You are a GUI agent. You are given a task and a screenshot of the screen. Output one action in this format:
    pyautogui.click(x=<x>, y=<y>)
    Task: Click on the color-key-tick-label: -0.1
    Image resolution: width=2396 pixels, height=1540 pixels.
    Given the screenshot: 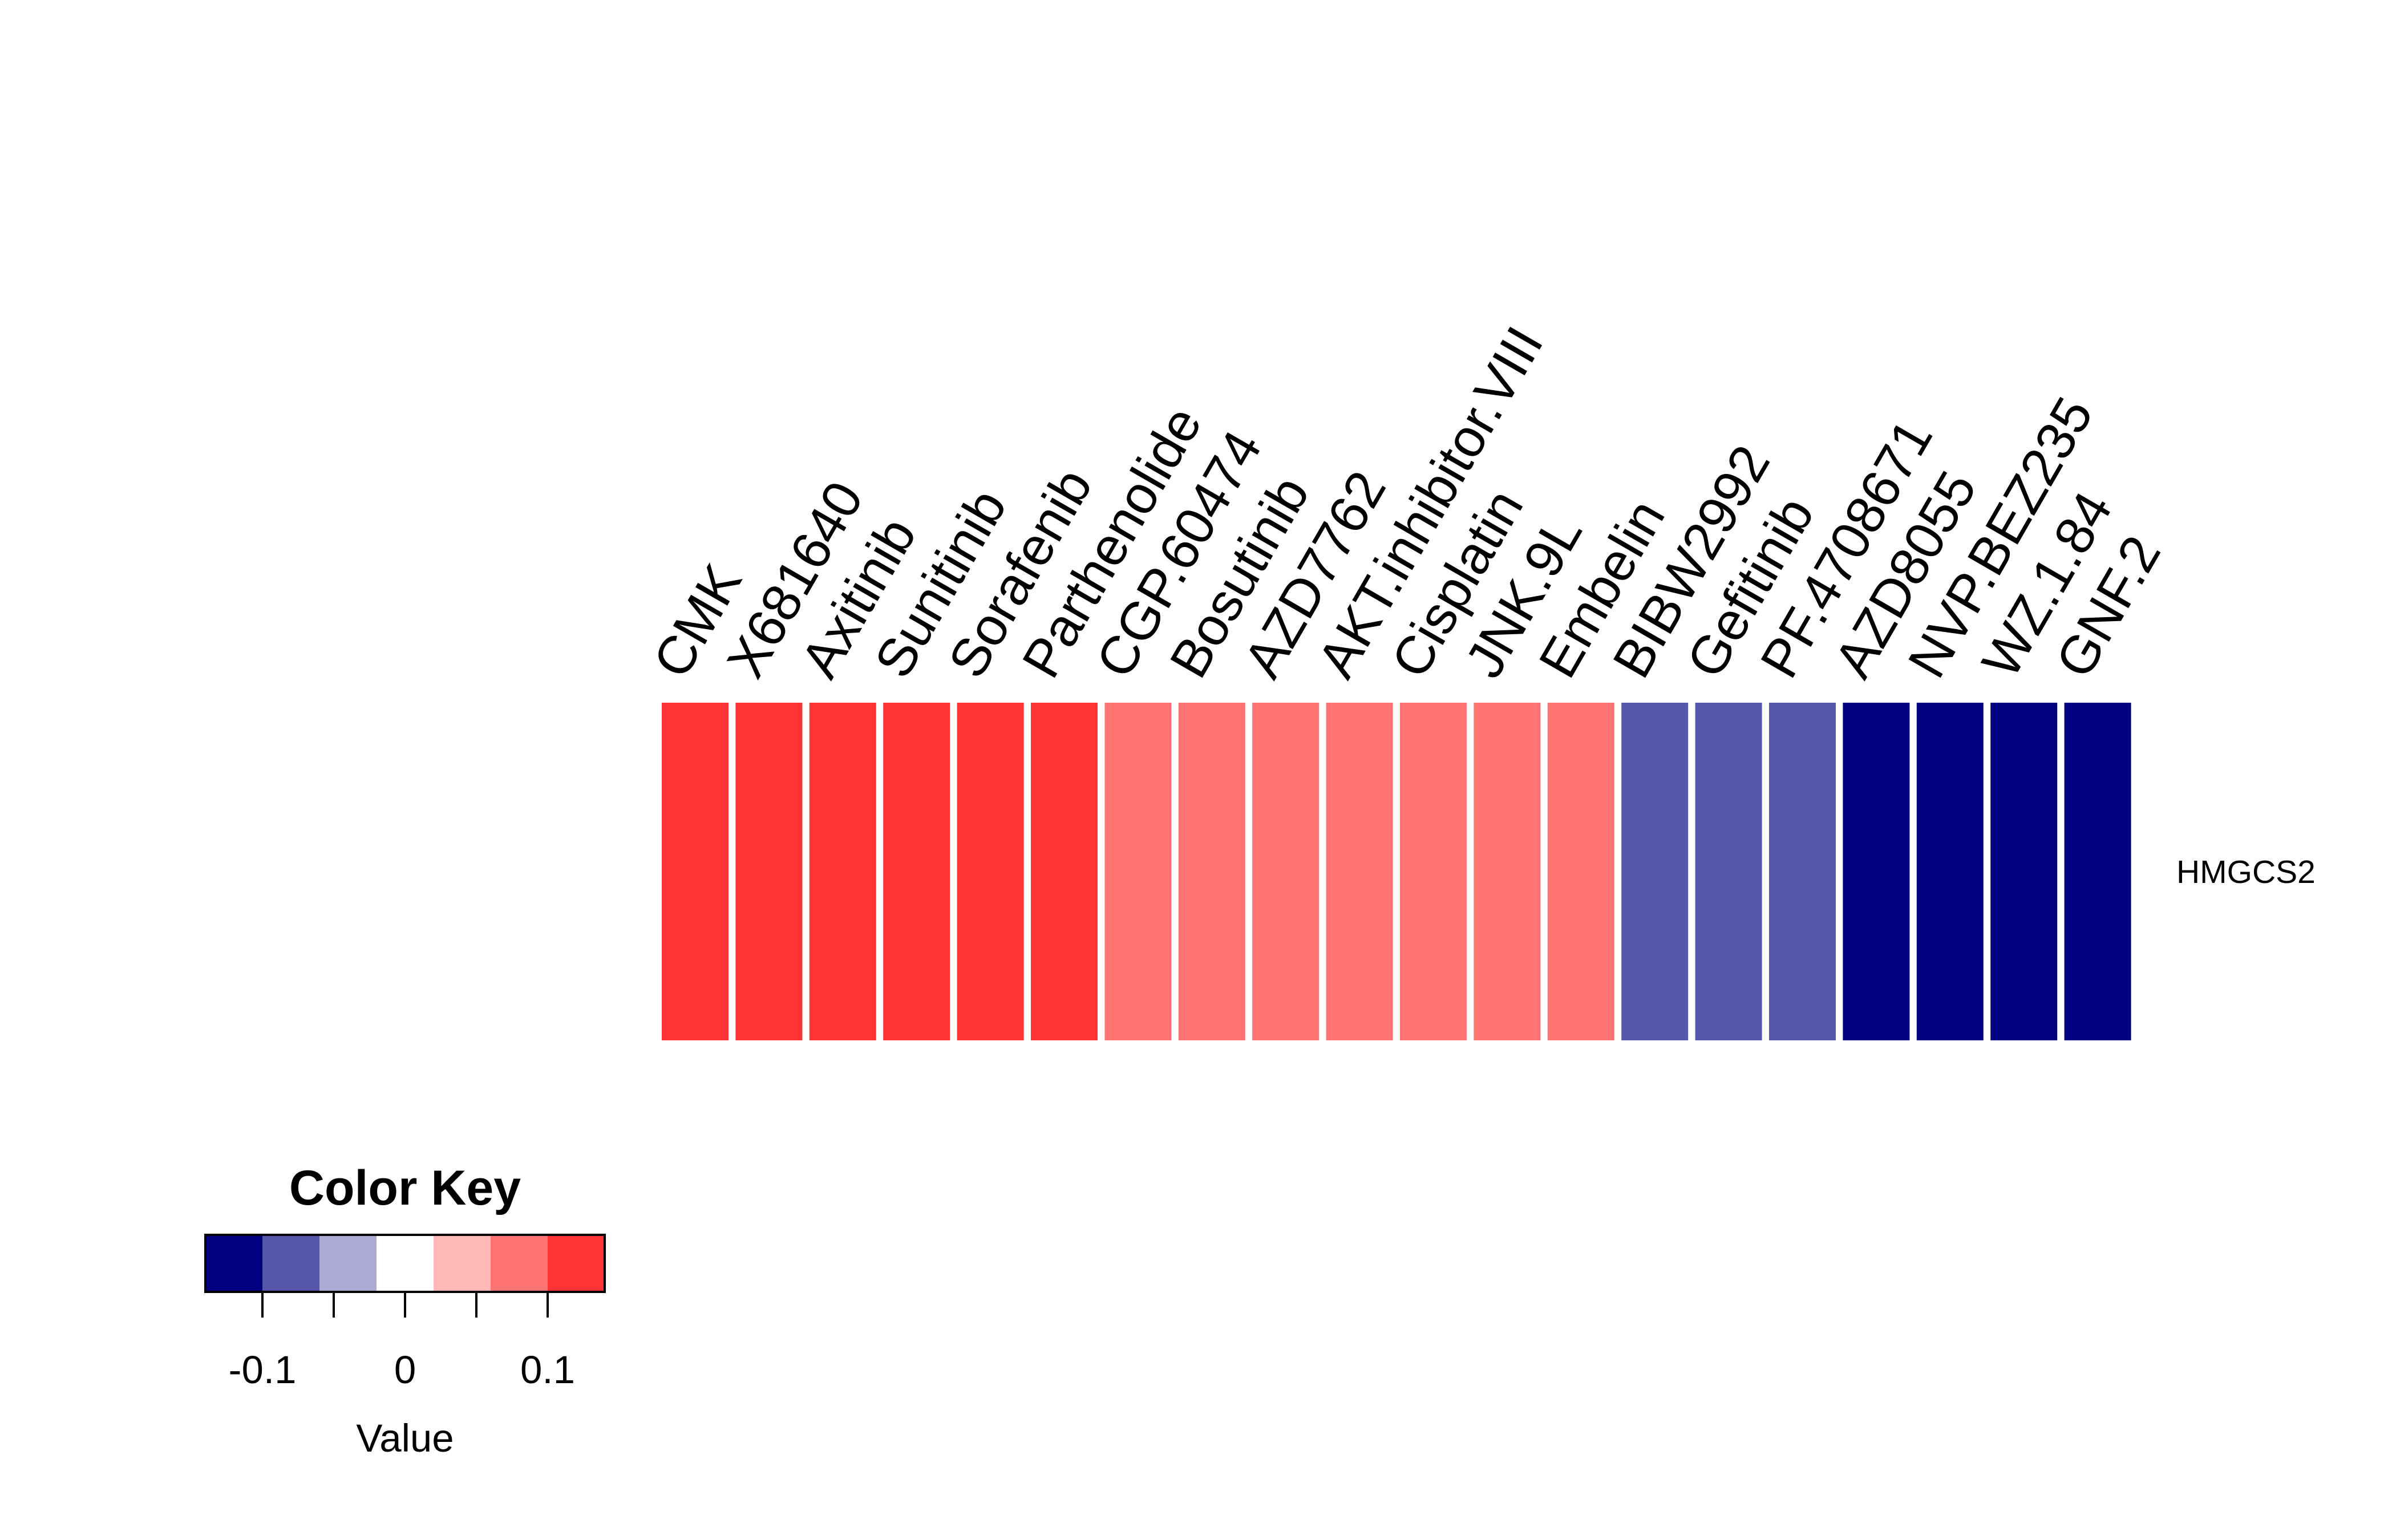 What is the action you would take?
    pyautogui.click(x=263, y=1370)
    